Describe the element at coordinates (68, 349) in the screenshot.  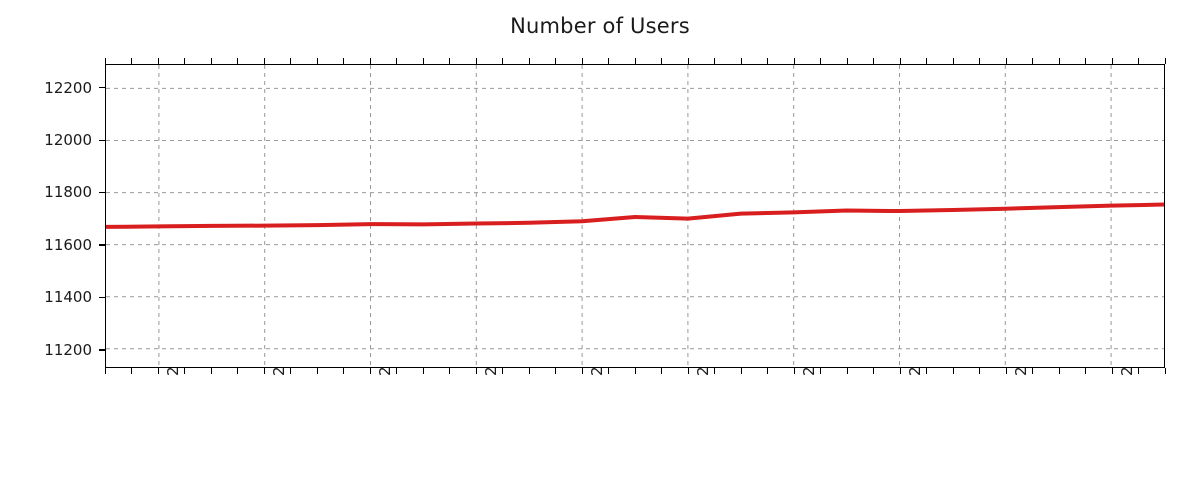
I see `y-axis-tick-label: 11200` at that location.